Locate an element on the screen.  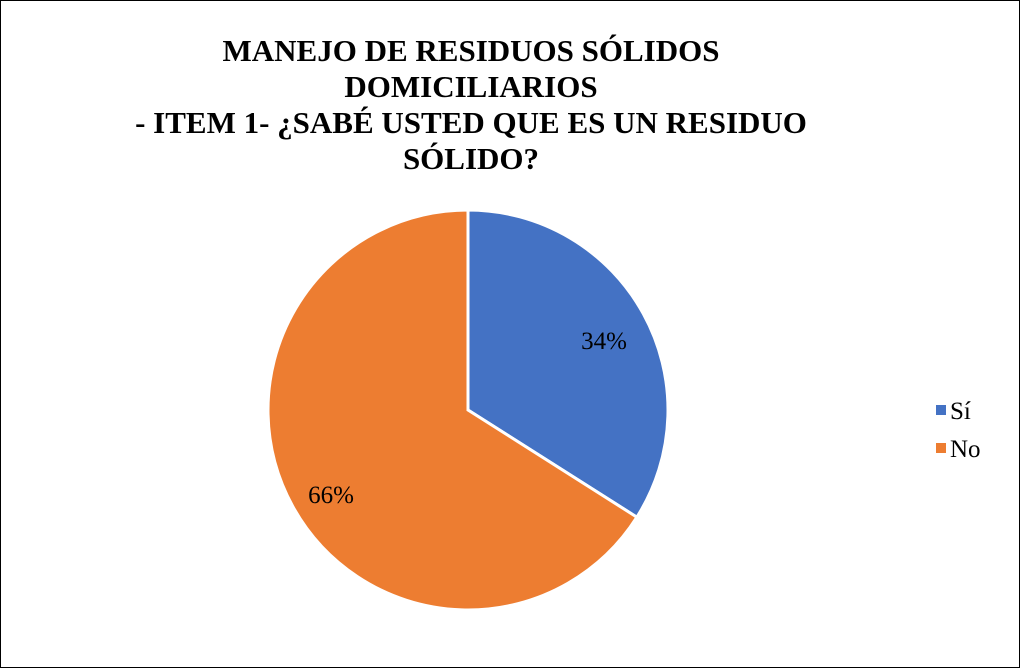
data-label-no: 66% is located at coordinates (331, 495).